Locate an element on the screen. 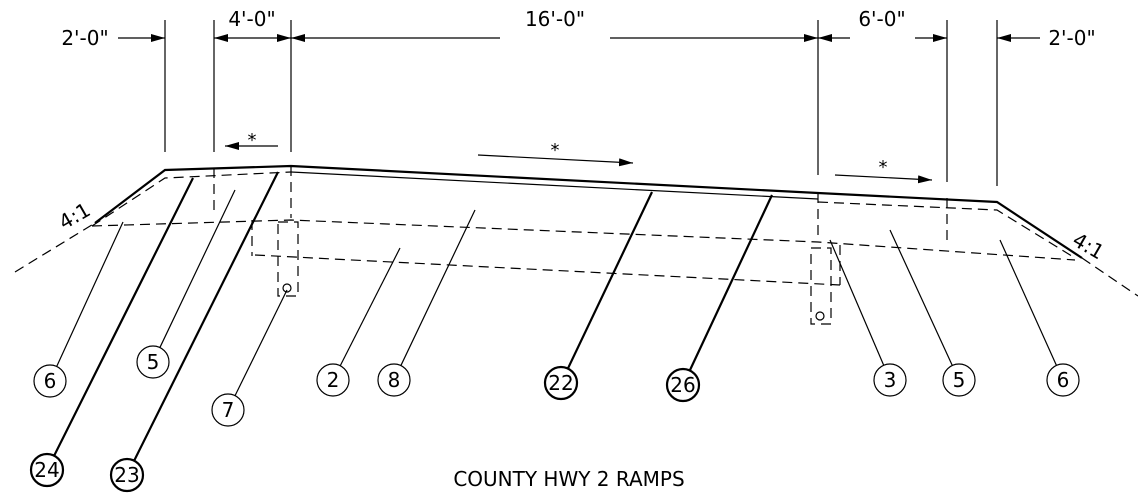 Image resolution: width=1138 pixels, height=499 pixels. callout-label: 24 is located at coordinates (46, 470).